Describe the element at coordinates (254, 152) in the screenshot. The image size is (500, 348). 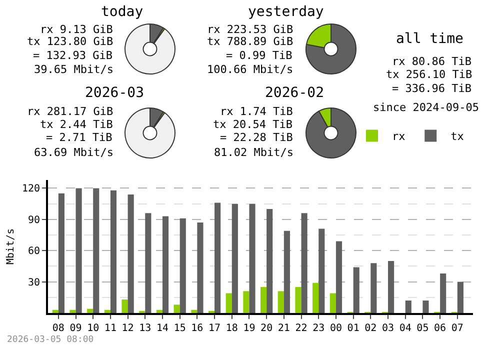
I see `text: 81.02 Mbit/s` at that location.